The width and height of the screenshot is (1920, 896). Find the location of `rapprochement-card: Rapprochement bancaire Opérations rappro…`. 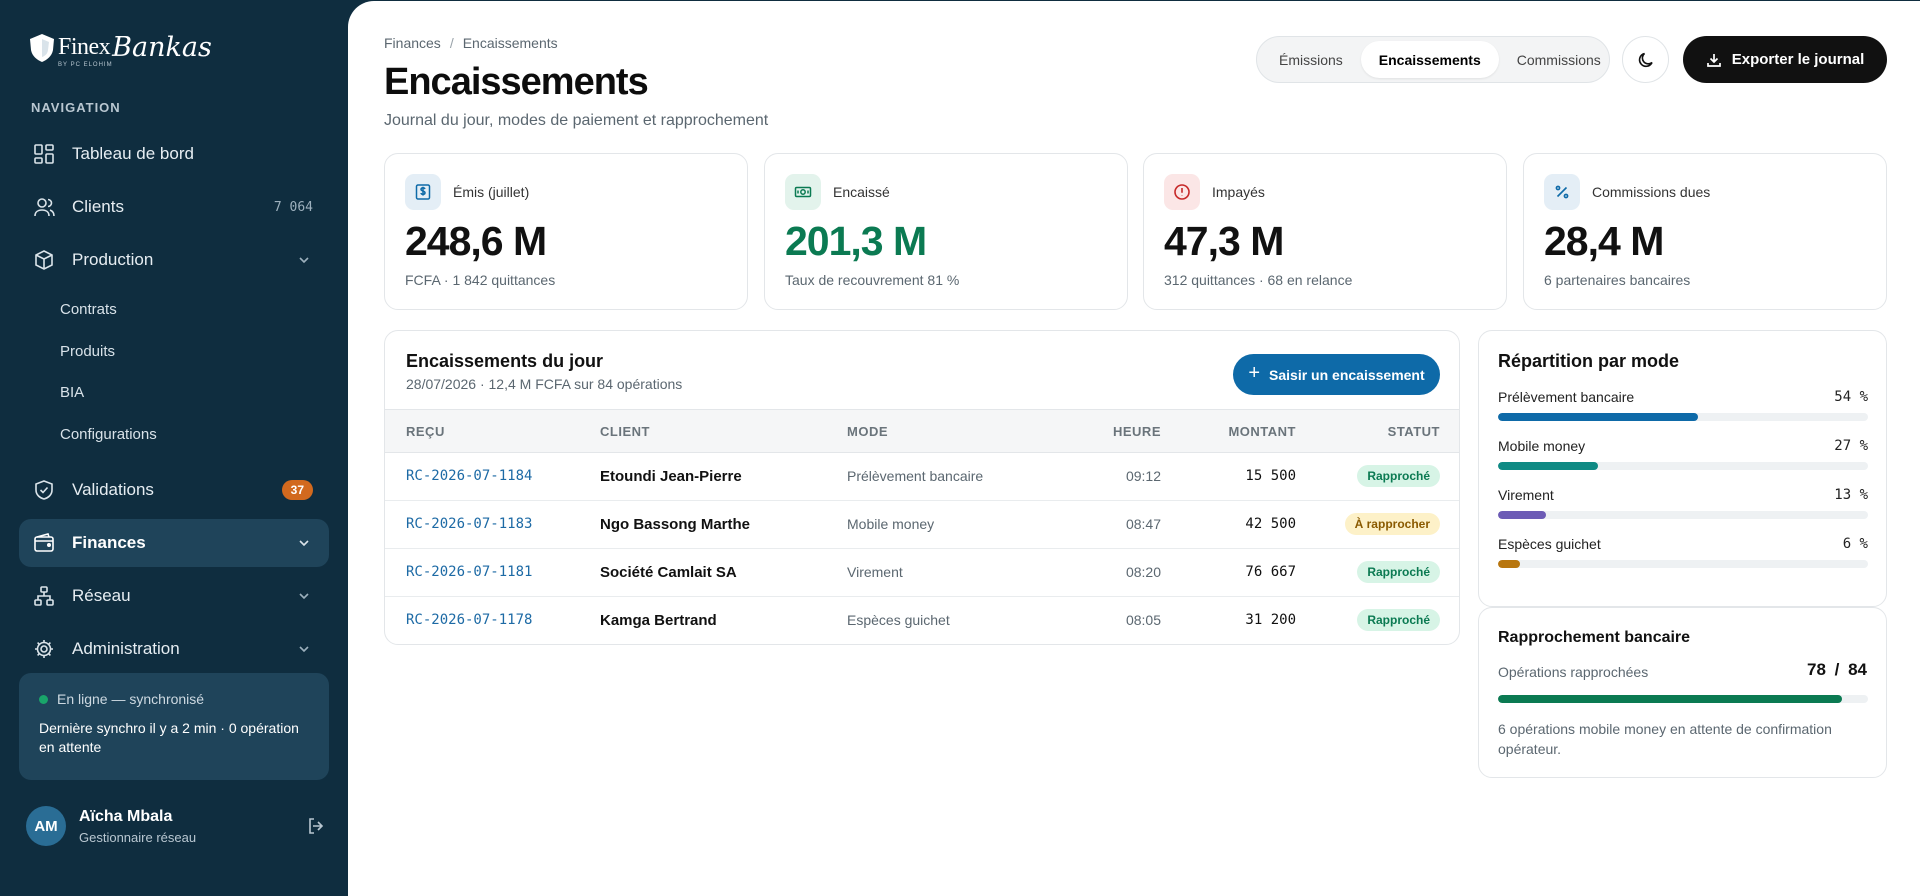

rapprochement-card: Rapprochement bancaire Opérations rappro… is located at coordinates (1682, 692).